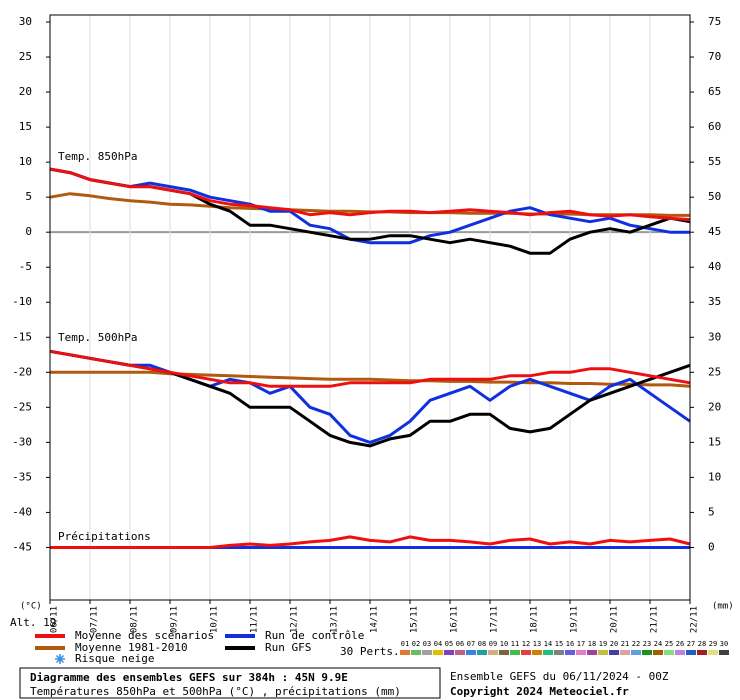  I want to click on legend-label: Risque neige, so click(114, 658).